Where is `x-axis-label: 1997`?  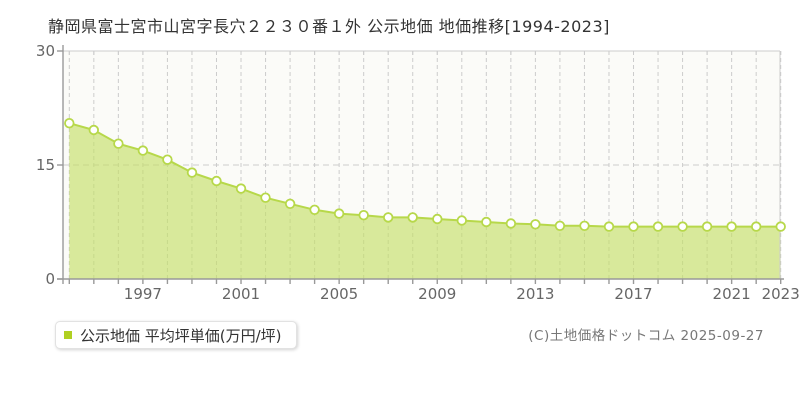
x-axis-label: 1997 is located at coordinates (142, 294).